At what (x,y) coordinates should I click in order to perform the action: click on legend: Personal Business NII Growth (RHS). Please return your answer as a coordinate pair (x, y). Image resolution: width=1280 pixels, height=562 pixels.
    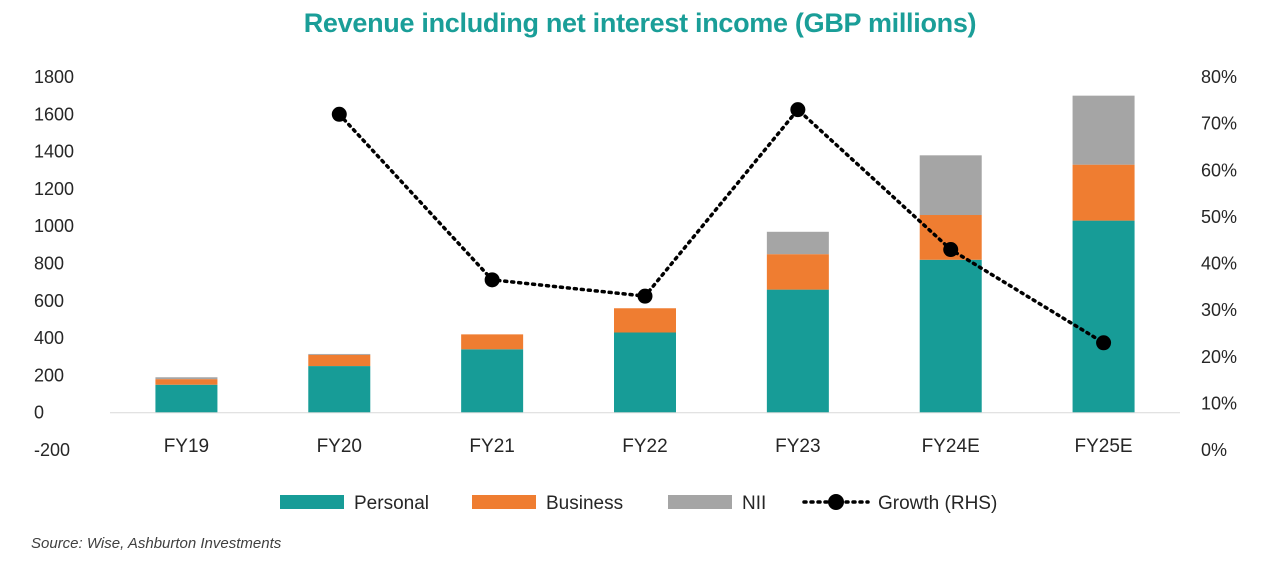
    Looking at the image, I should click on (638, 503).